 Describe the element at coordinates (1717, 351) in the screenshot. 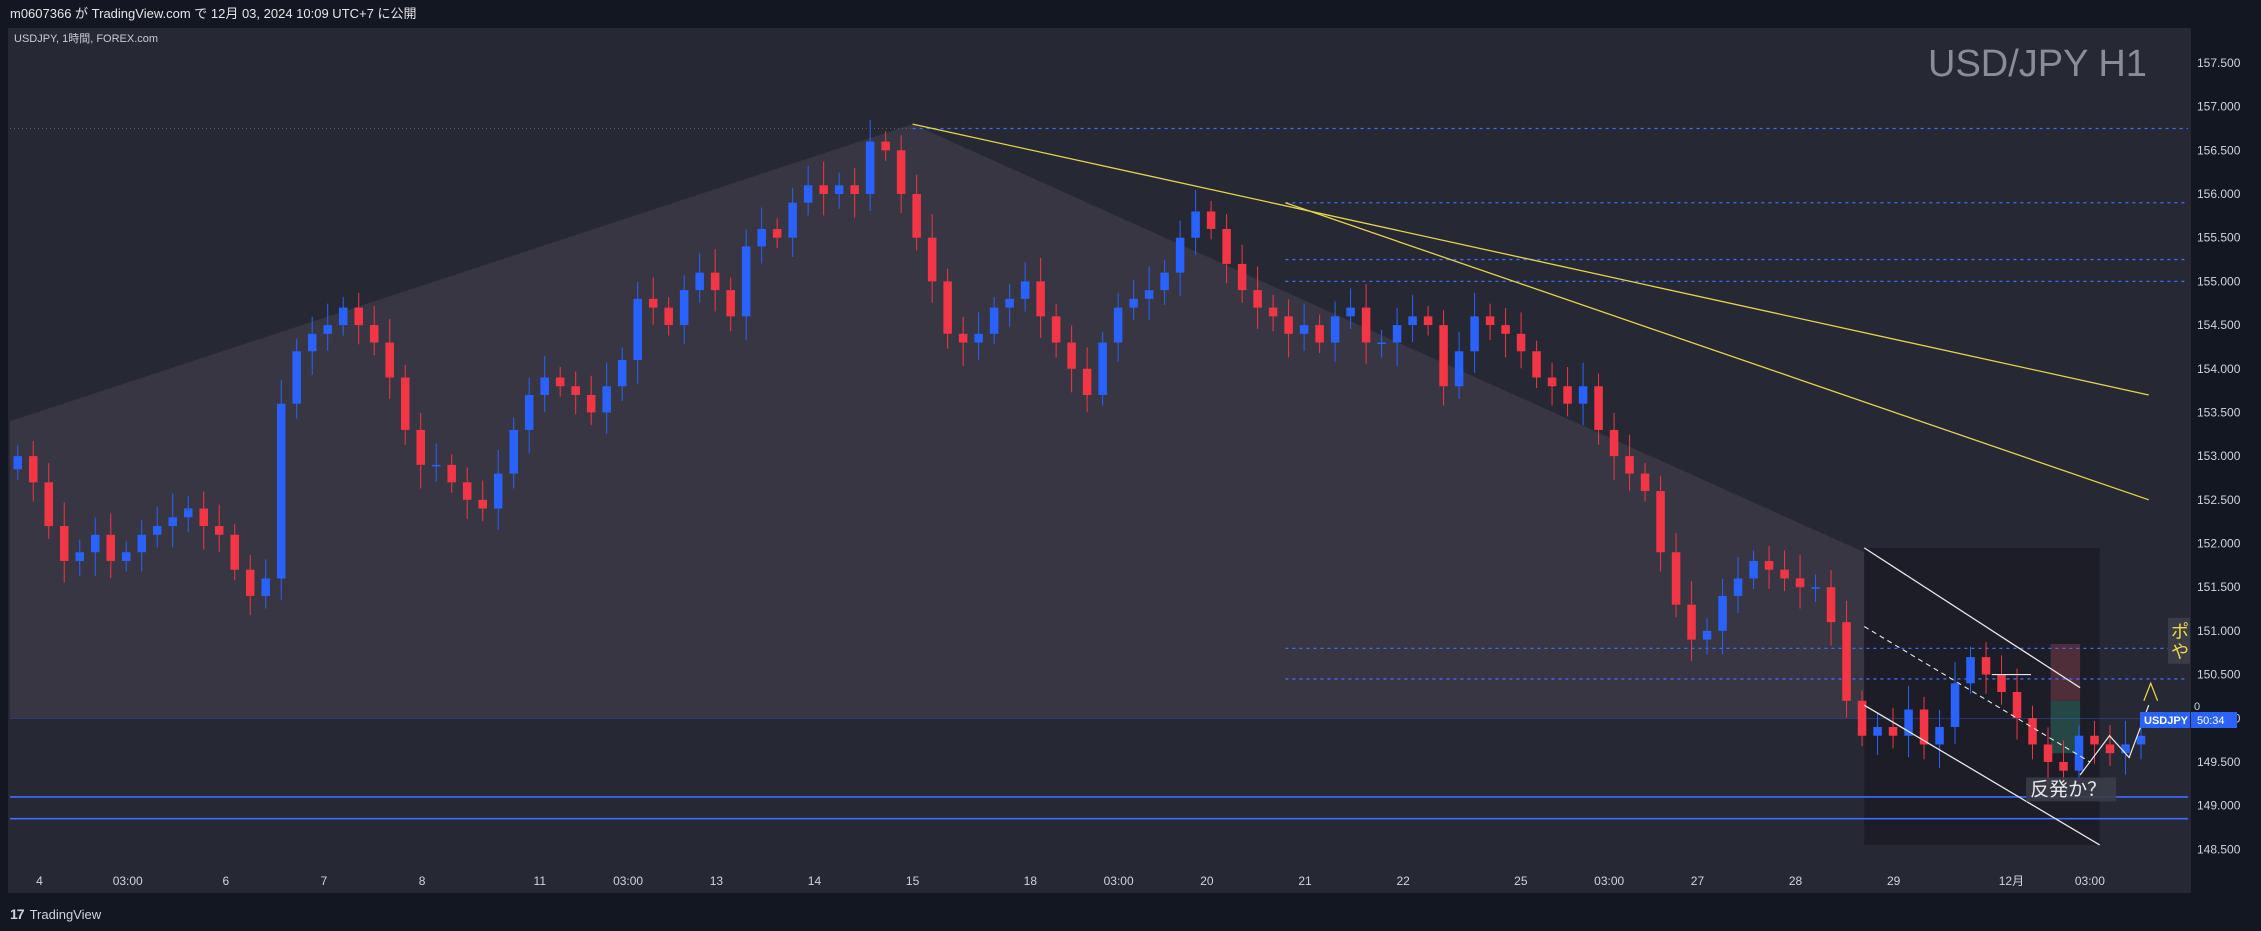

I see `trendline` at that location.